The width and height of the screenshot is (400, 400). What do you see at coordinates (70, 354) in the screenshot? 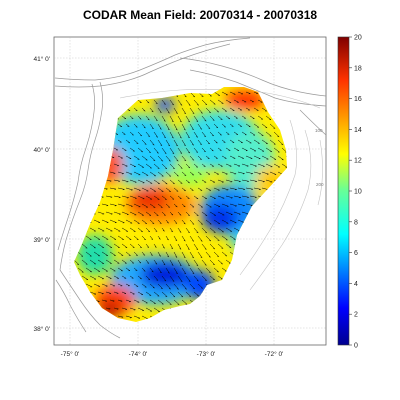
I see `x-tick-label: -75° 0'` at bounding box center [70, 354].